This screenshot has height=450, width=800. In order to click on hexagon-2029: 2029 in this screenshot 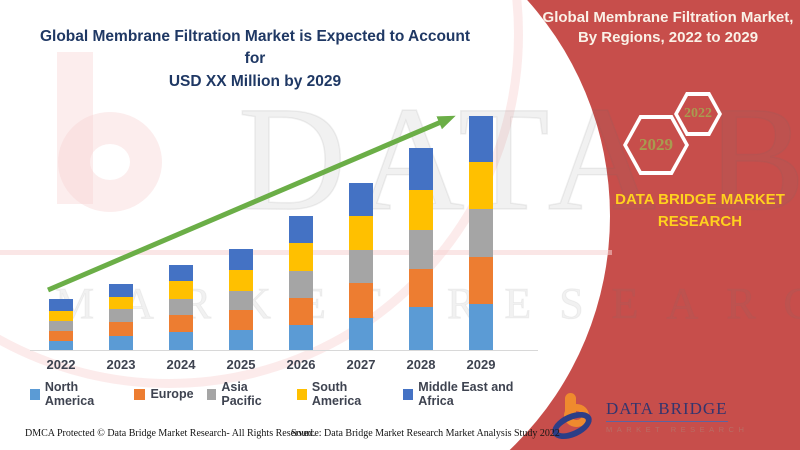, I will do `click(656, 145)`.